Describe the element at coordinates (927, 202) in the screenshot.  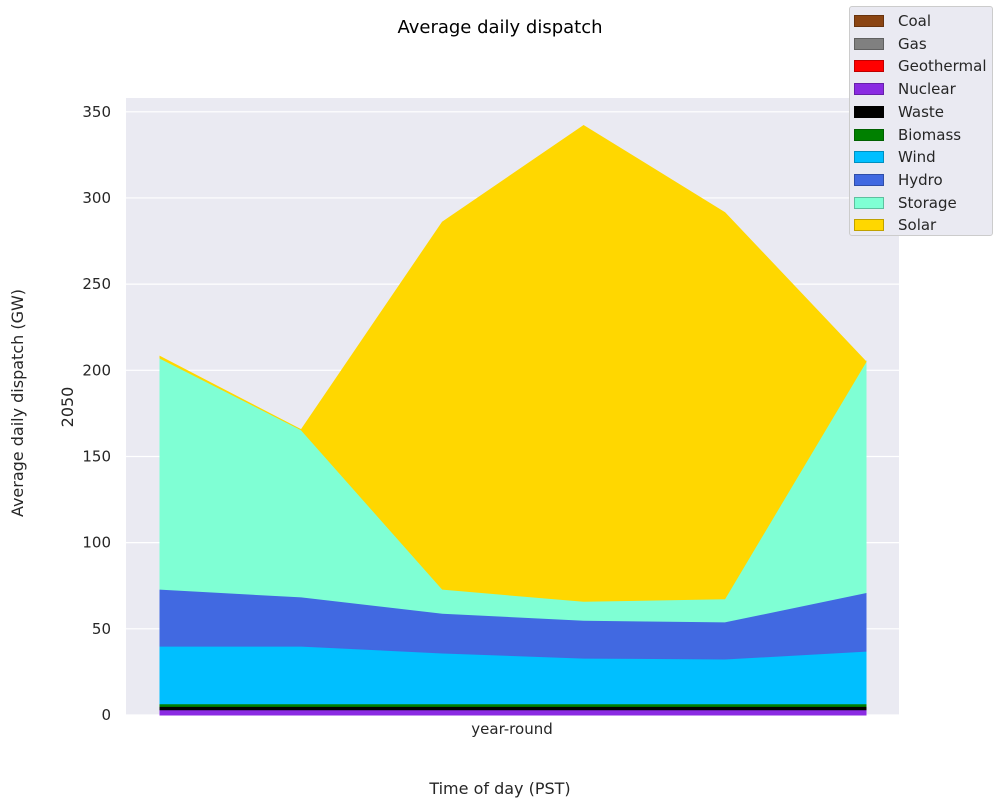
I see `legend-label: Storage` at that location.